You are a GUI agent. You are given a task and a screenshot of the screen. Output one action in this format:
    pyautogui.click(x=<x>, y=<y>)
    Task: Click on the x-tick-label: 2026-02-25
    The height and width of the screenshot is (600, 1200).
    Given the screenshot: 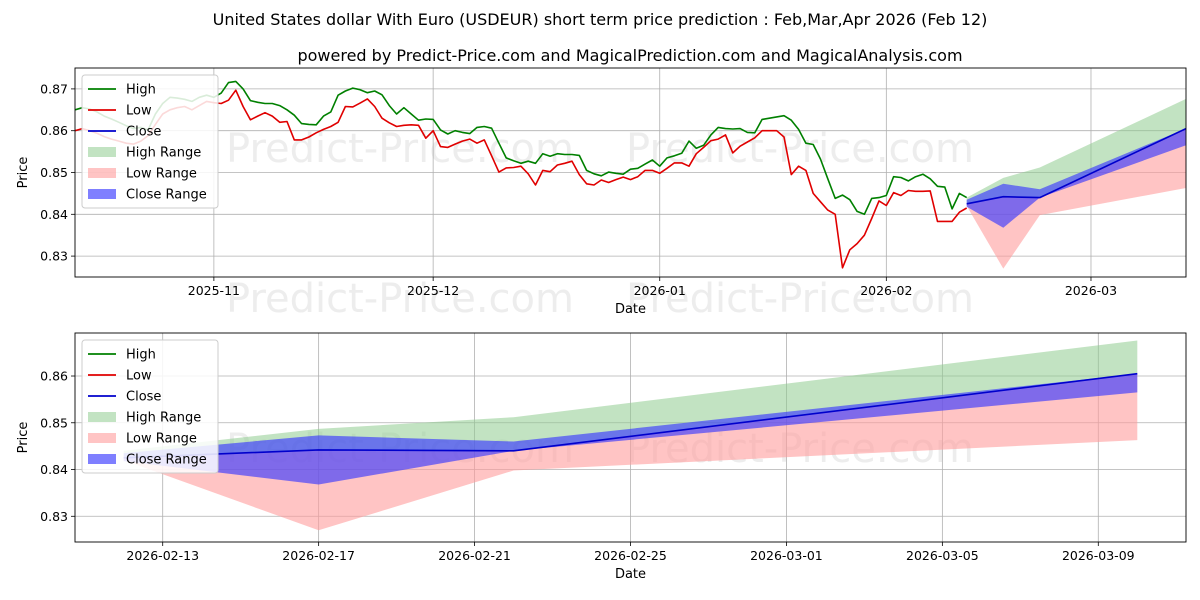 What is the action you would take?
    pyautogui.click(x=630, y=555)
    